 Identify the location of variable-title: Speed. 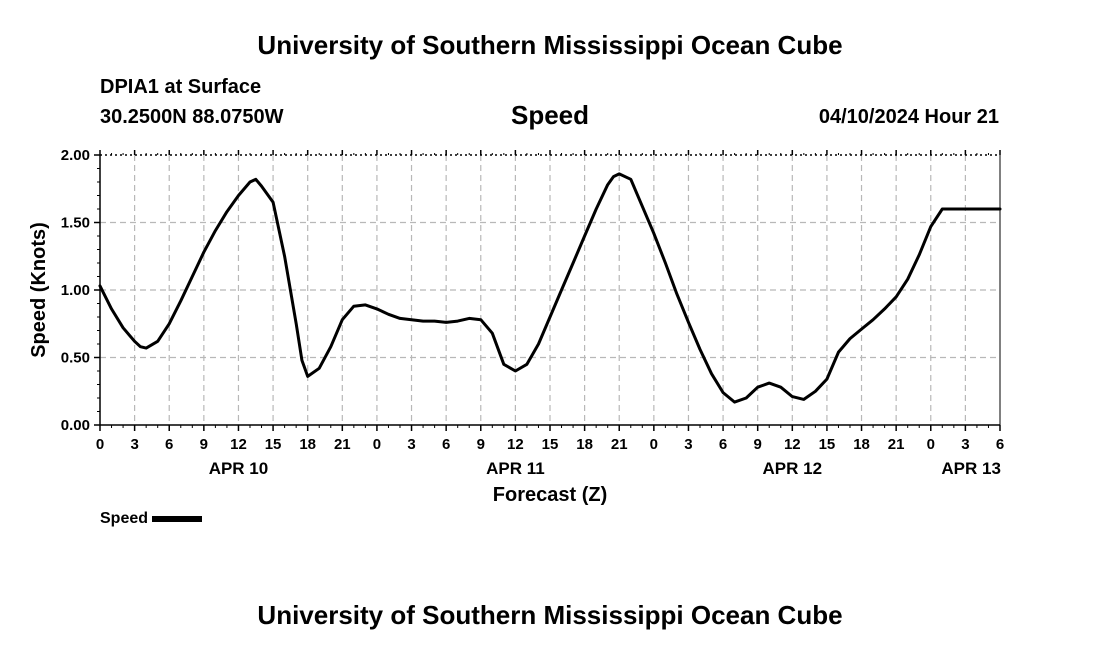
(550, 115).